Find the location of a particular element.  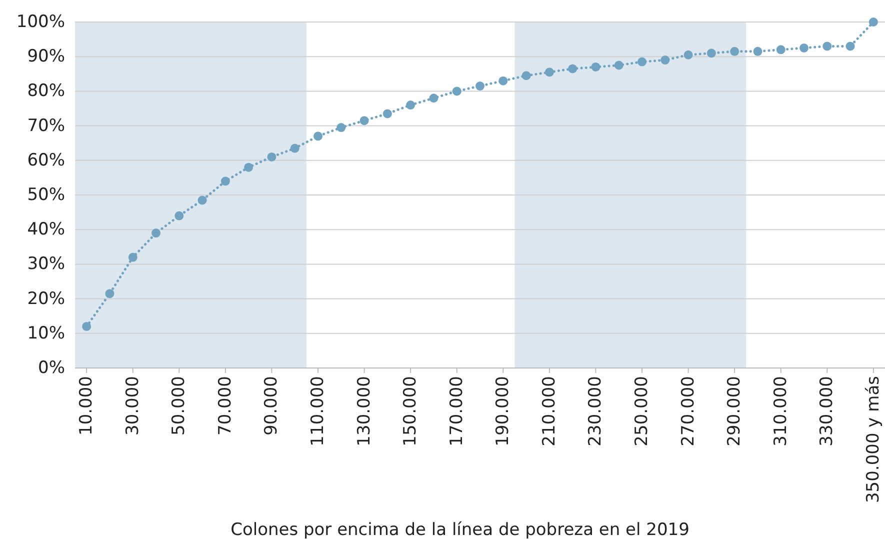

x-tick-label: 110.000 is located at coordinates (318, 411).